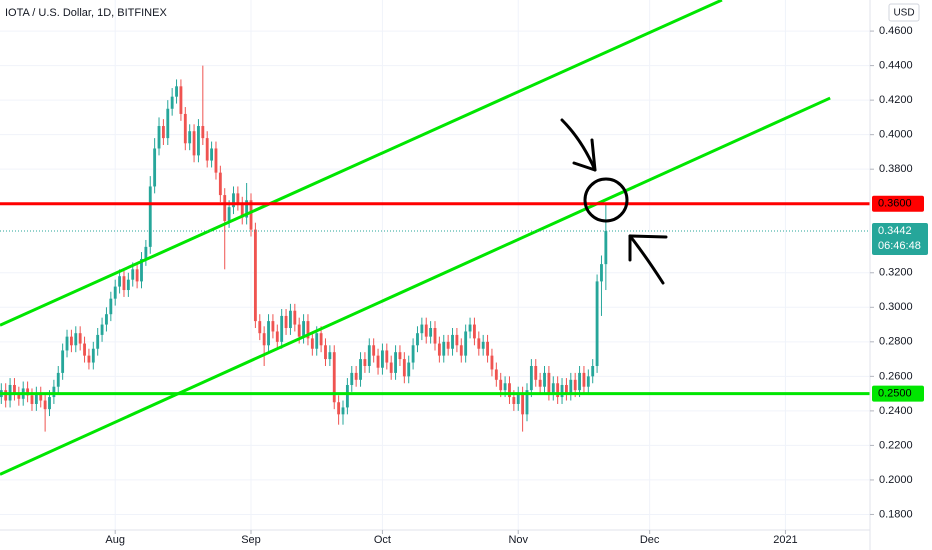 The height and width of the screenshot is (550, 932). What do you see at coordinates (785, 540) in the screenshot?
I see `x-tick-label: 2021` at bounding box center [785, 540].